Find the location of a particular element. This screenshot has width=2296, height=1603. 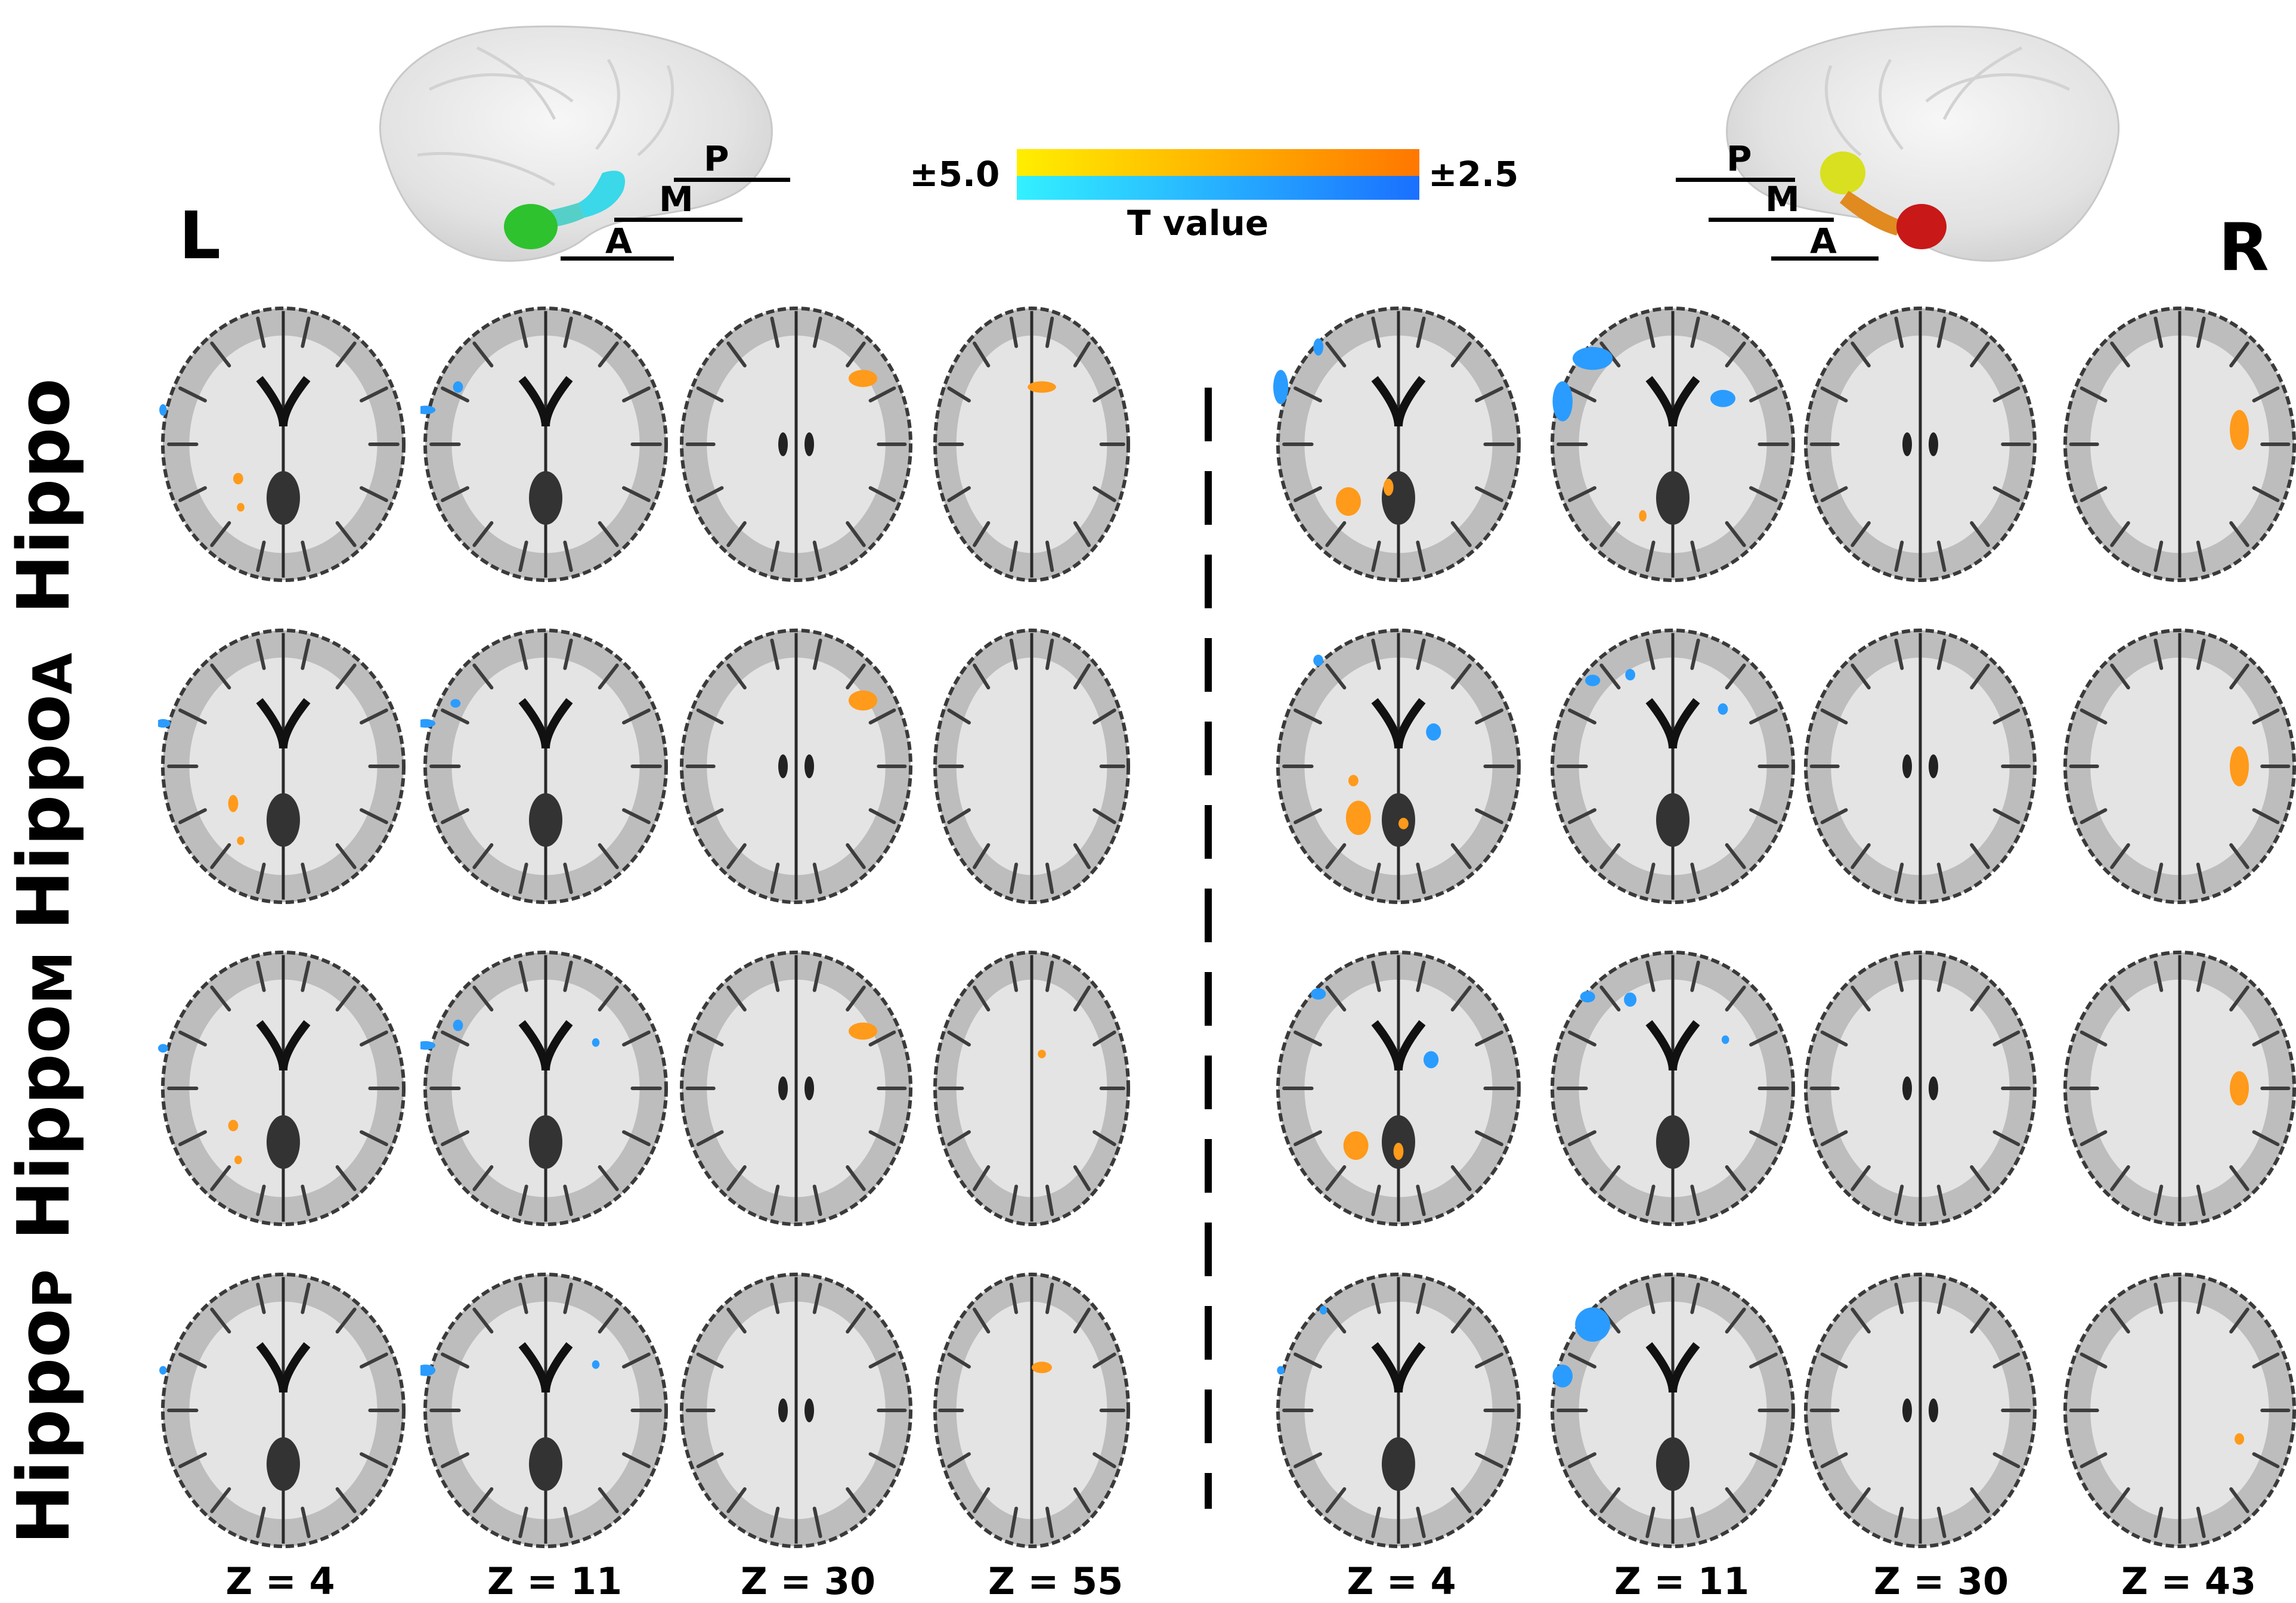

right-m-label: M is located at coordinates (1782, 199).